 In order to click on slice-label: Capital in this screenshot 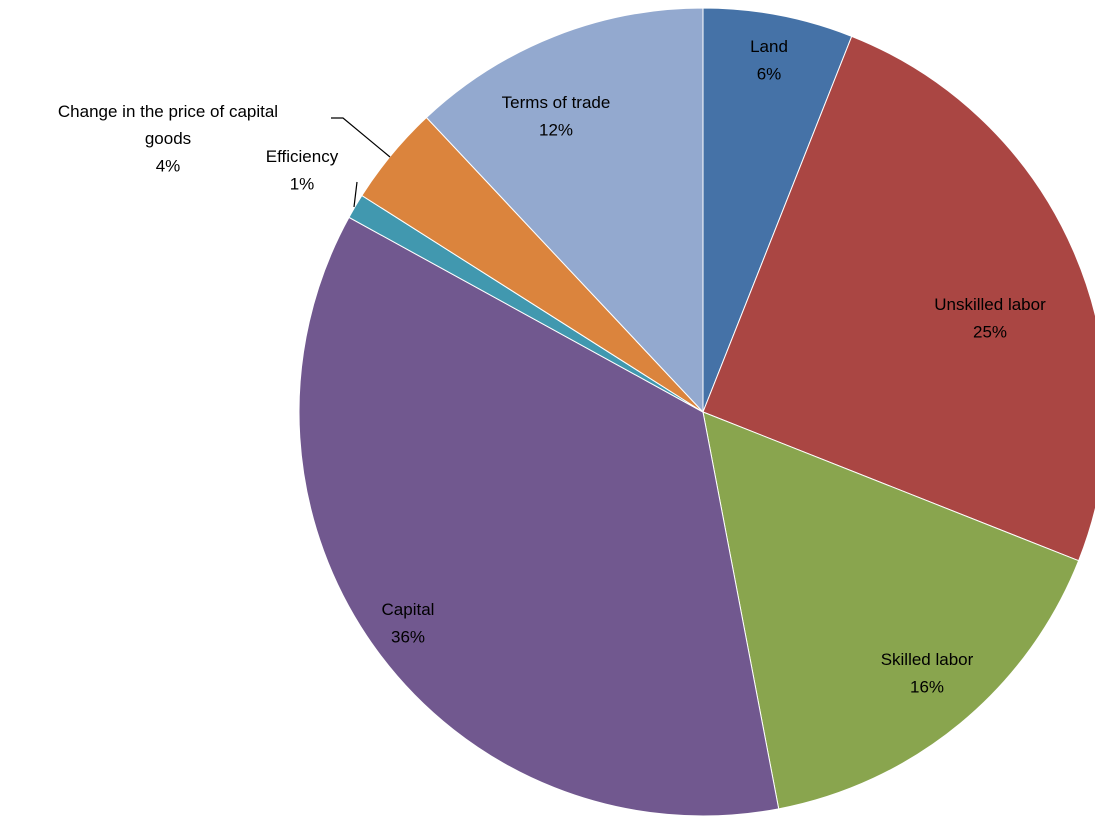, I will do `click(408, 609)`.